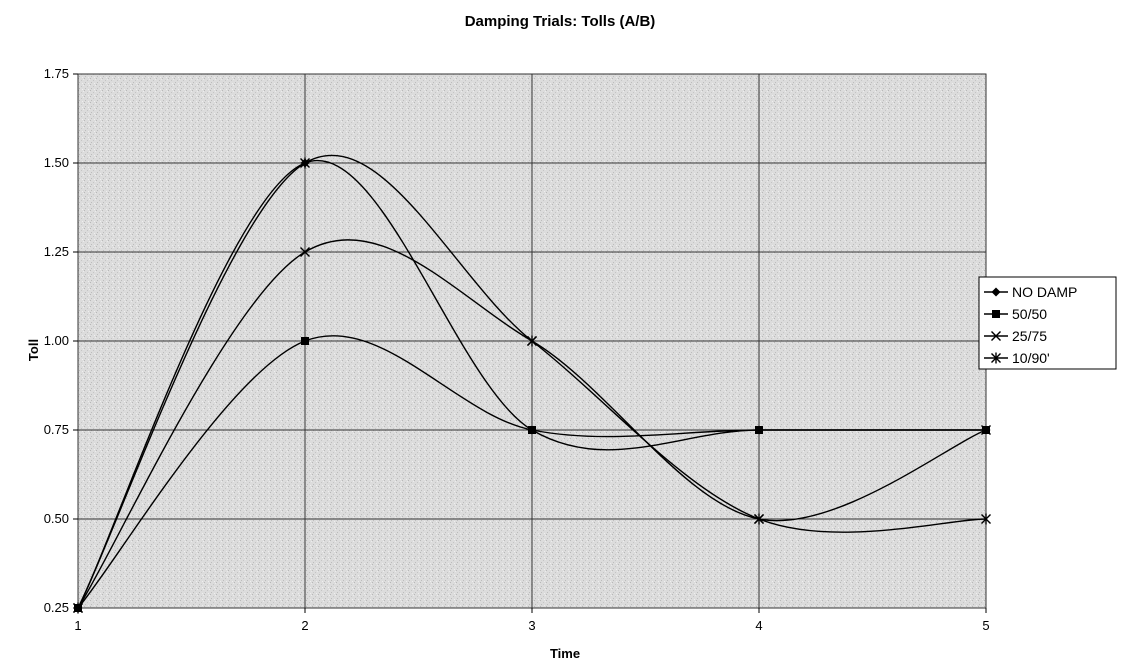 This screenshot has height=666, width=1121. Describe the element at coordinates (560, 21) in the screenshot. I see `chart-title: Damping Trials: Tolls (A/B)` at that location.